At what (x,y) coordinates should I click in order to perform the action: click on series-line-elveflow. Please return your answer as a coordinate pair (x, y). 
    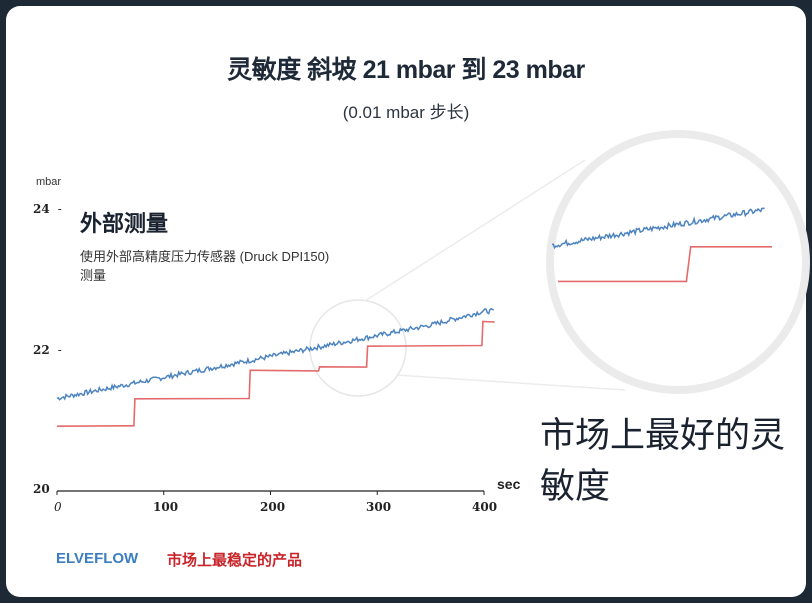
    Looking at the image, I should click on (275, 373).